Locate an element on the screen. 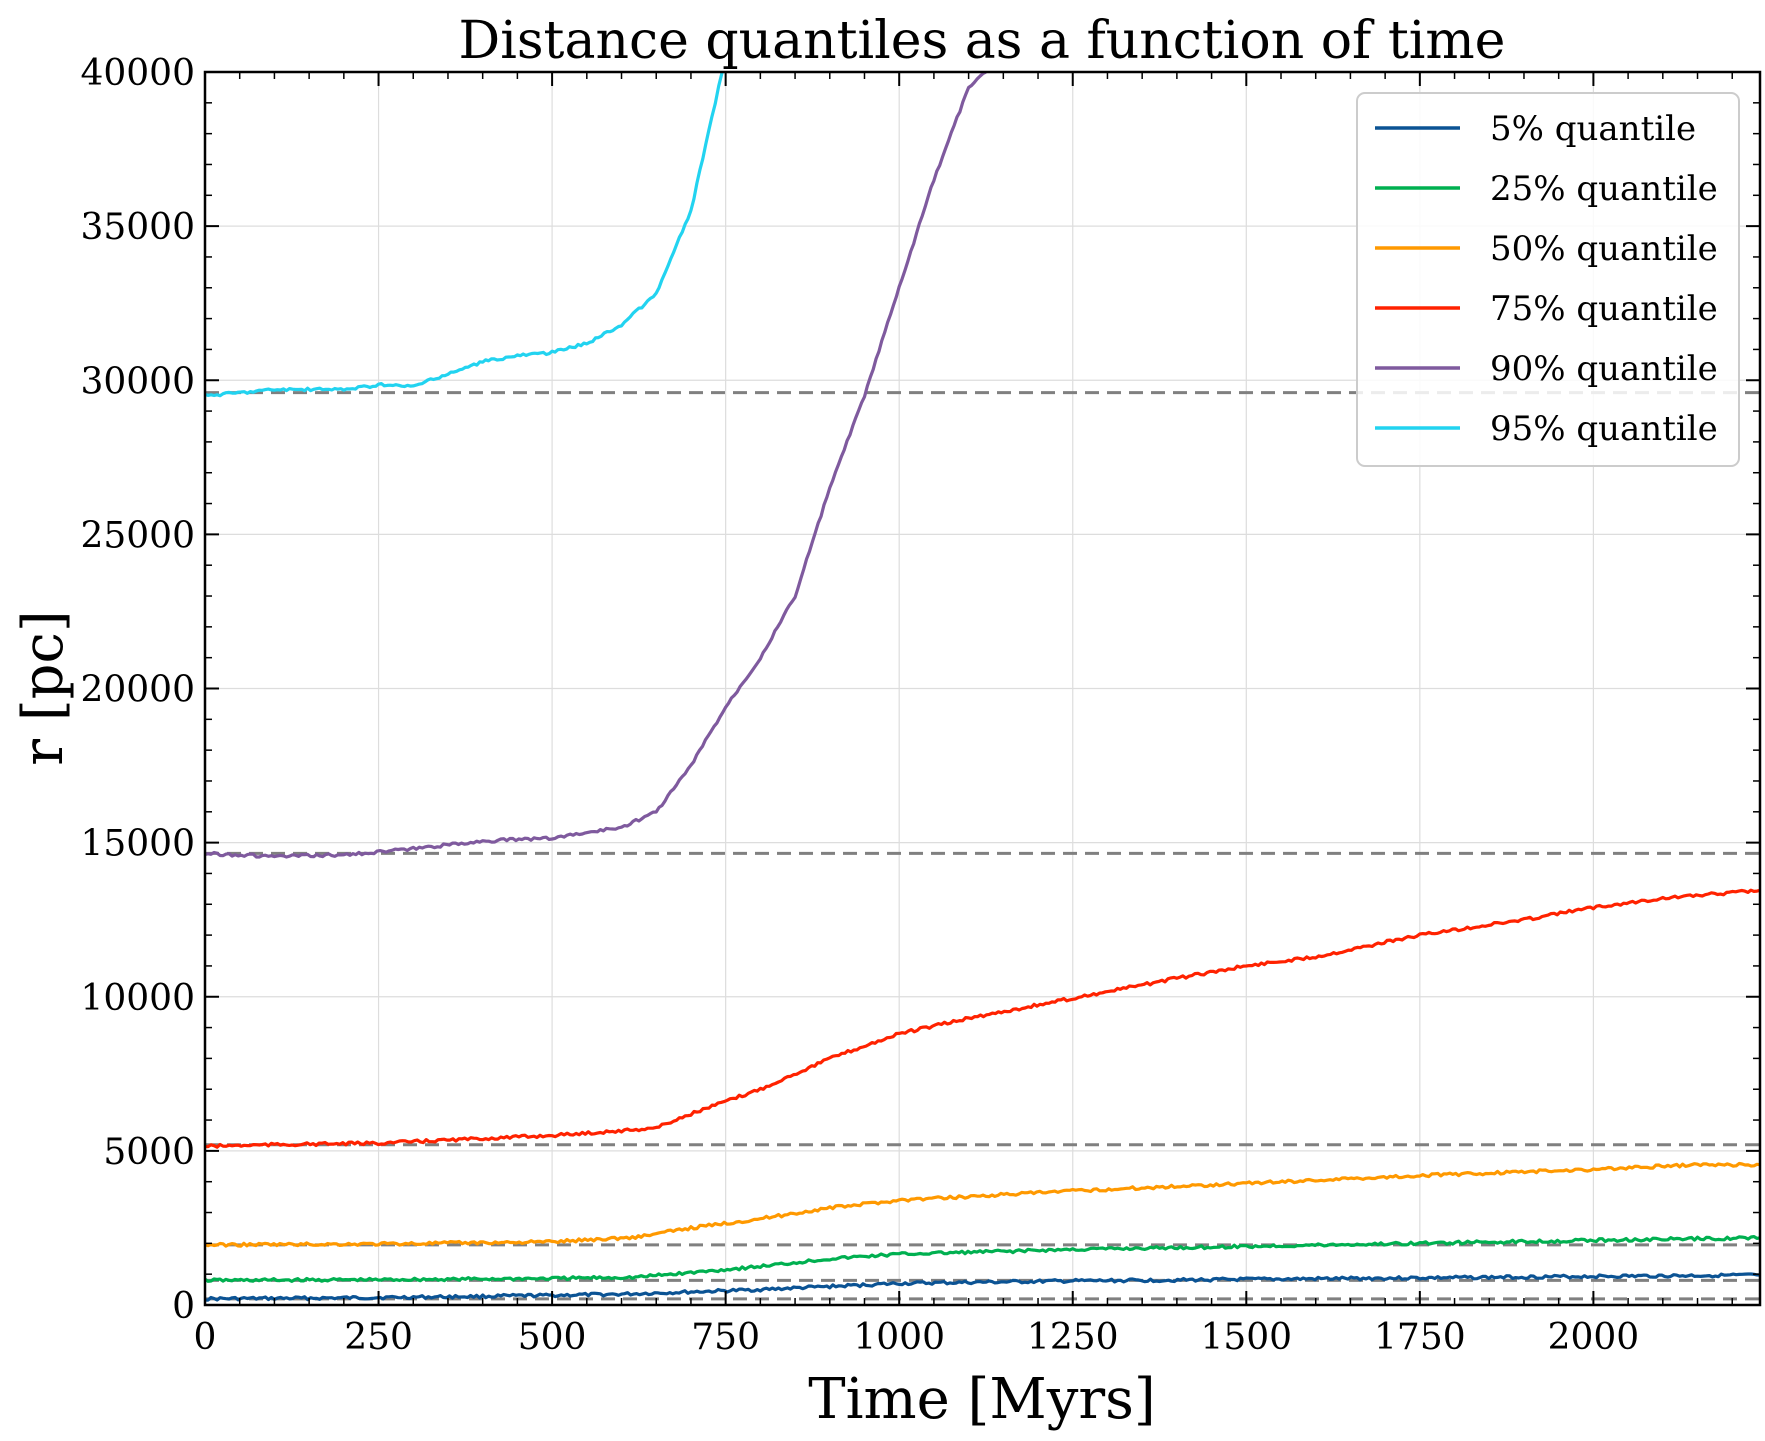 This screenshot has height=1441, width=1765. y-axis-label: r [pc] is located at coordinates (43, 687).